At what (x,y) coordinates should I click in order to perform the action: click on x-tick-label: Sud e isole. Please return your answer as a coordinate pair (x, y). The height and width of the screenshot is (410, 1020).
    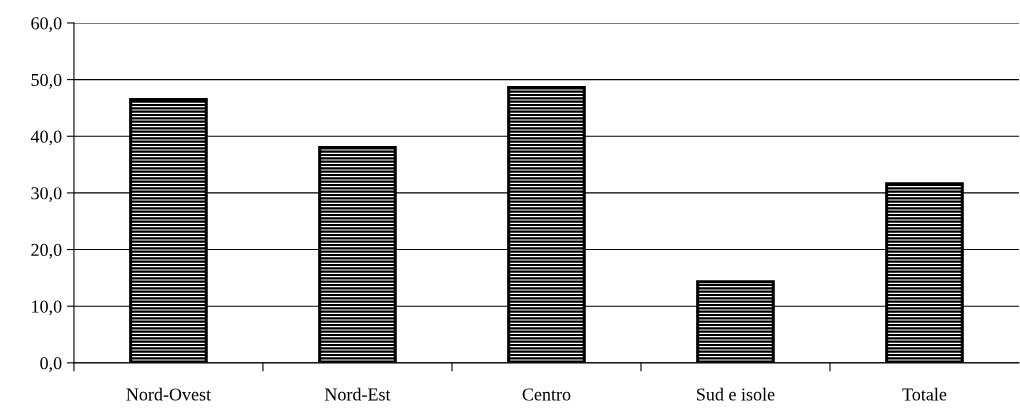
    Looking at the image, I should click on (736, 394).